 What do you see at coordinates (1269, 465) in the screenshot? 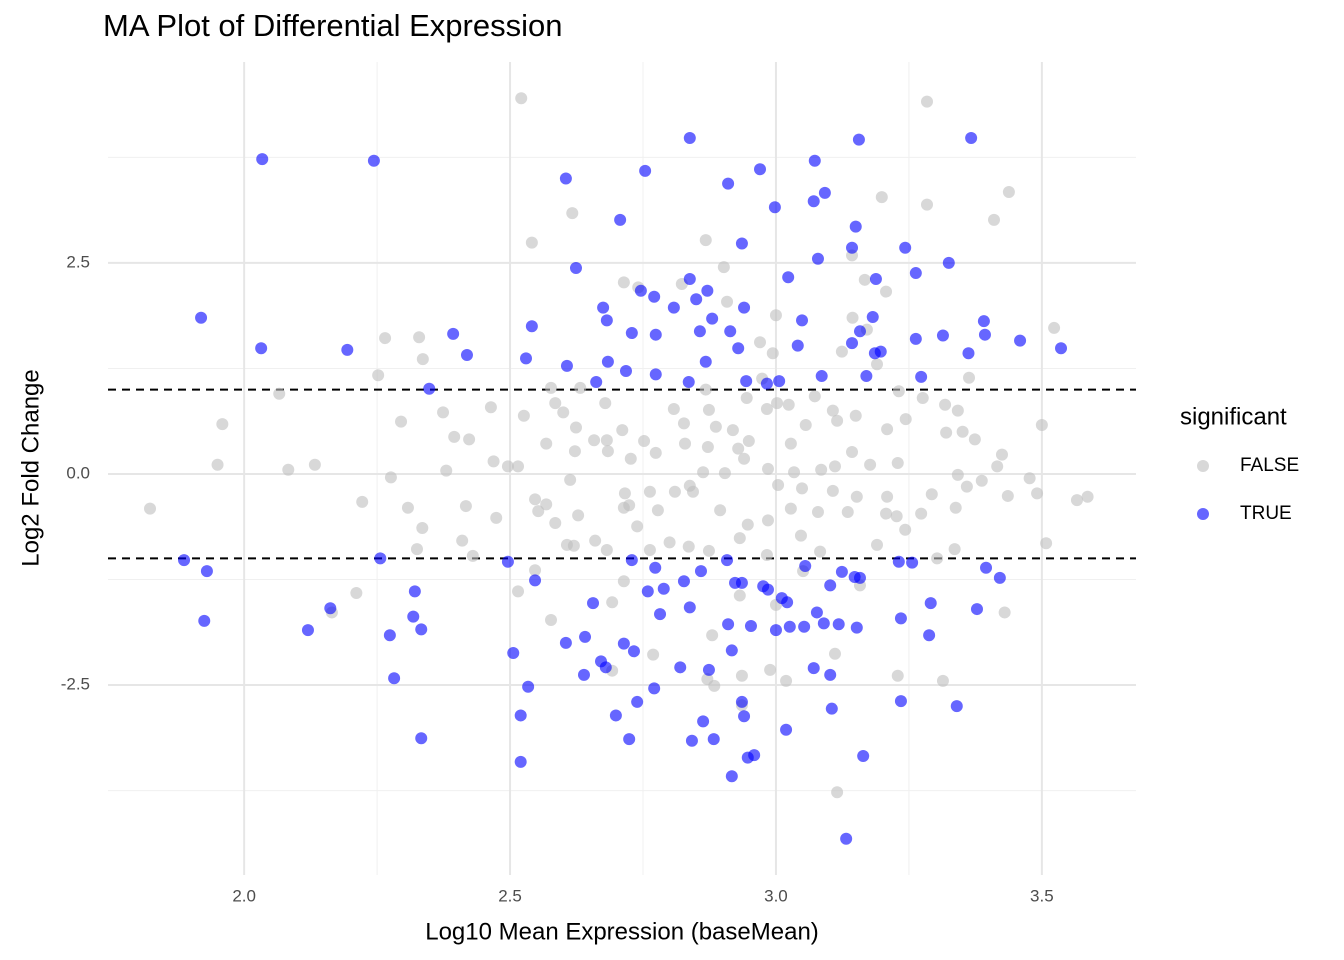
I see `legend-label: FALSE` at bounding box center [1269, 465].